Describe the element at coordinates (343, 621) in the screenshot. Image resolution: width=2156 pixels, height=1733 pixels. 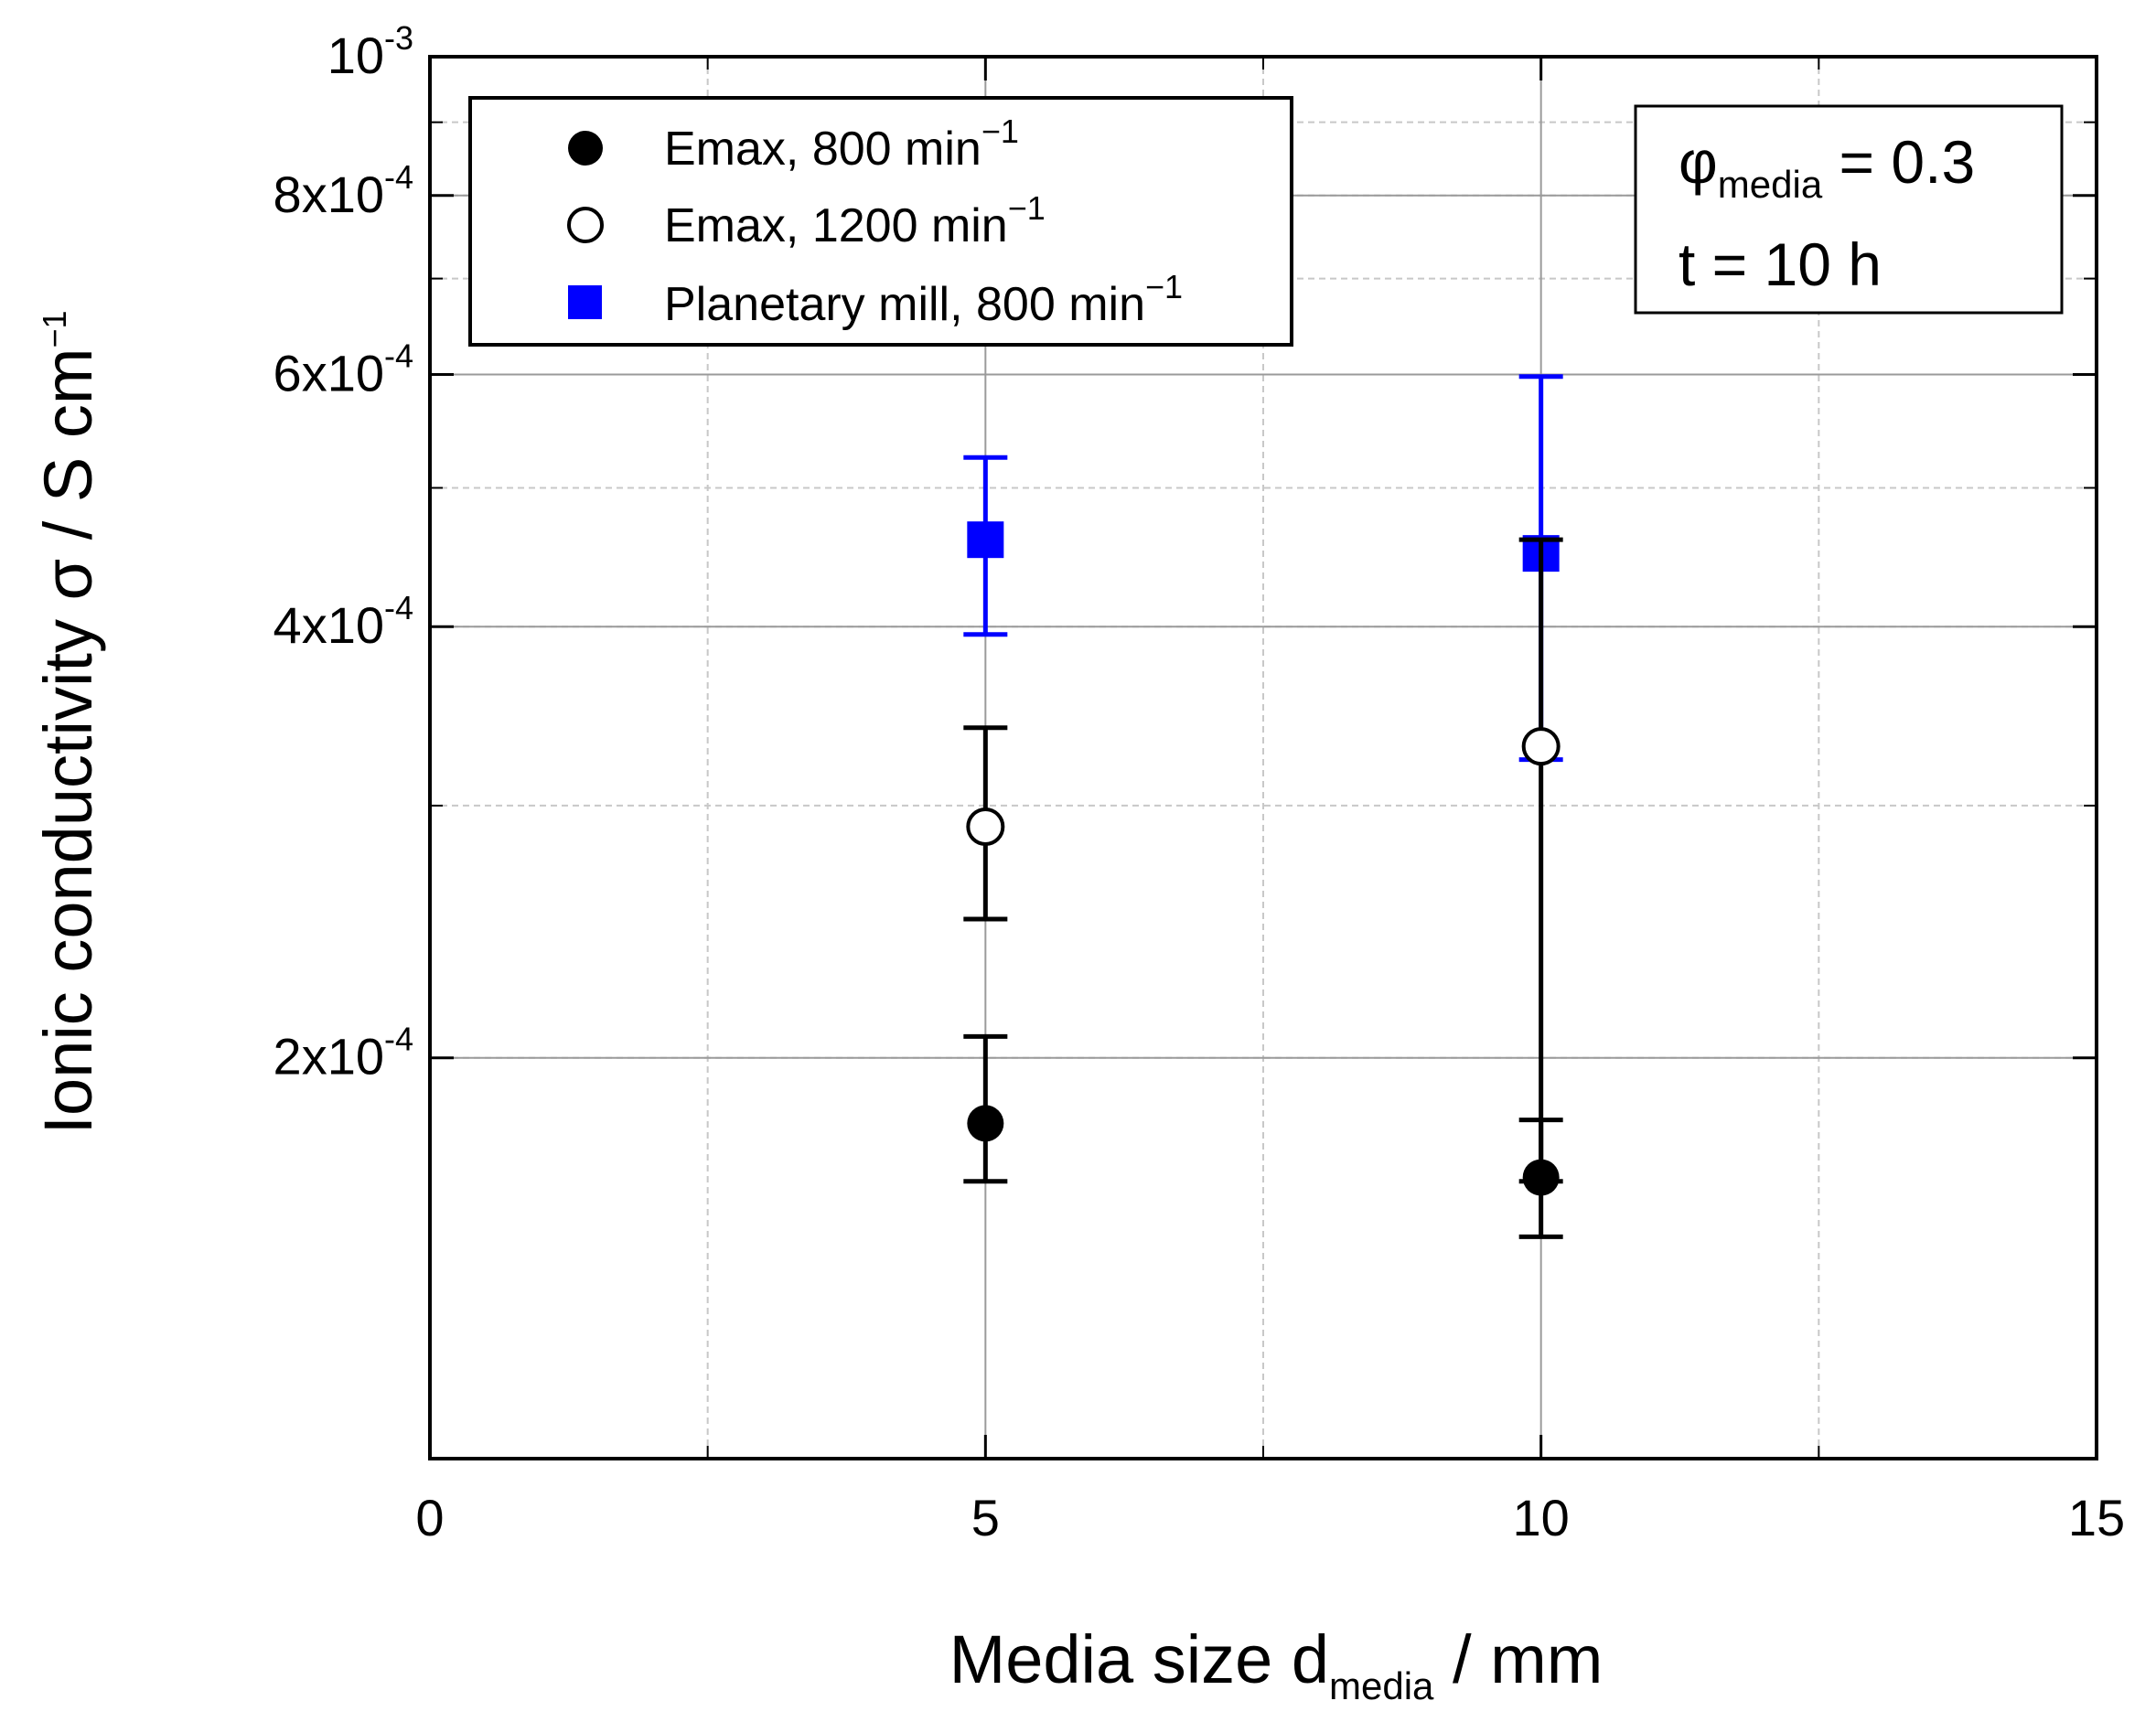
I see `y-tick-label: 4x10⁻⁴` at that location.